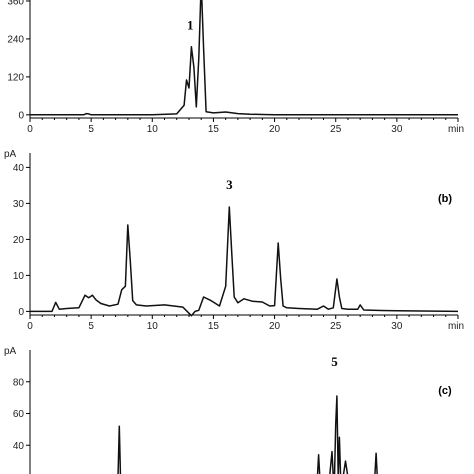 This screenshot has height=474, width=474. I want to click on chromatogram-trace, so click(247, 434).